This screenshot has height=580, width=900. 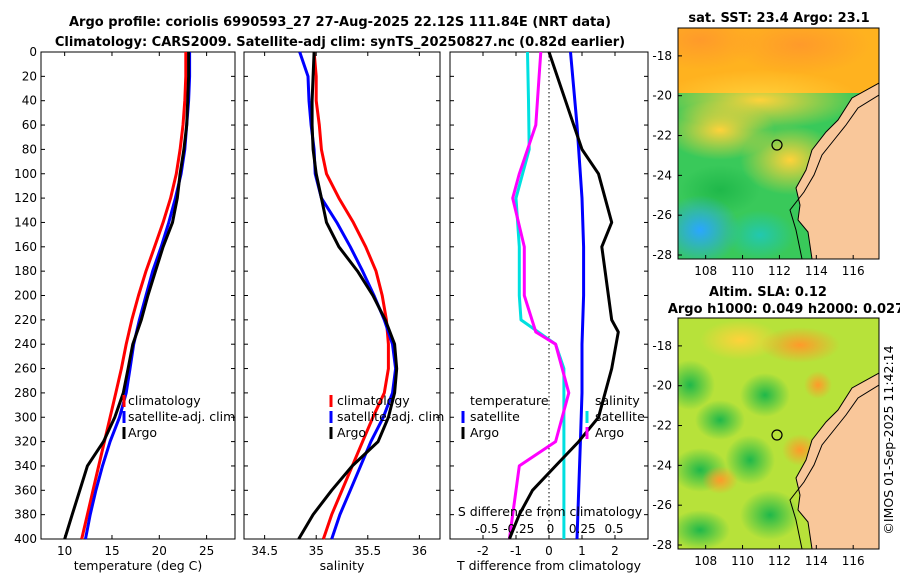 I want to click on legend-s-satellite-label: satellite, so click(x=620, y=416).